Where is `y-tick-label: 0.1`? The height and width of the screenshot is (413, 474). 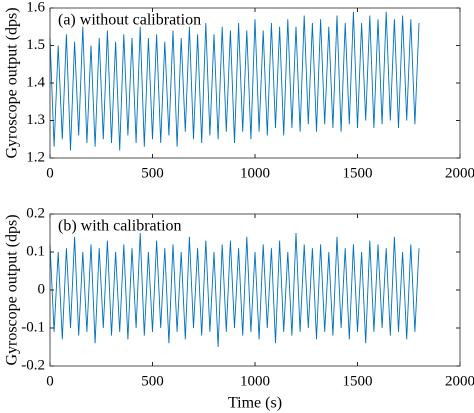
y-tick-label: 0.1 is located at coordinates (35, 251).